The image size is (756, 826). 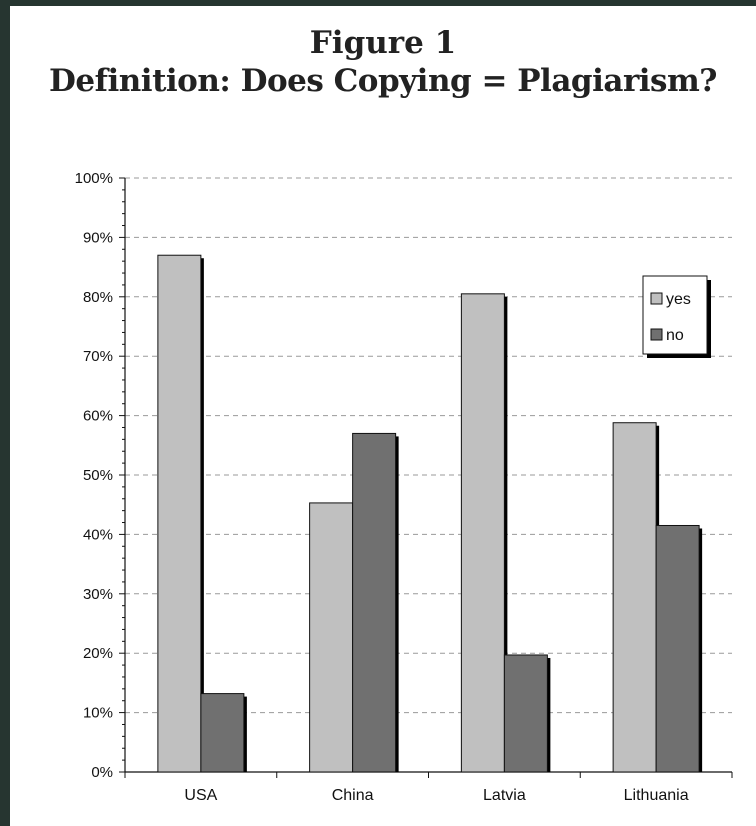 What do you see at coordinates (634, 597) in the screenshot?
I see `bar-yes-lithuania` at bounding box center [634, 597].